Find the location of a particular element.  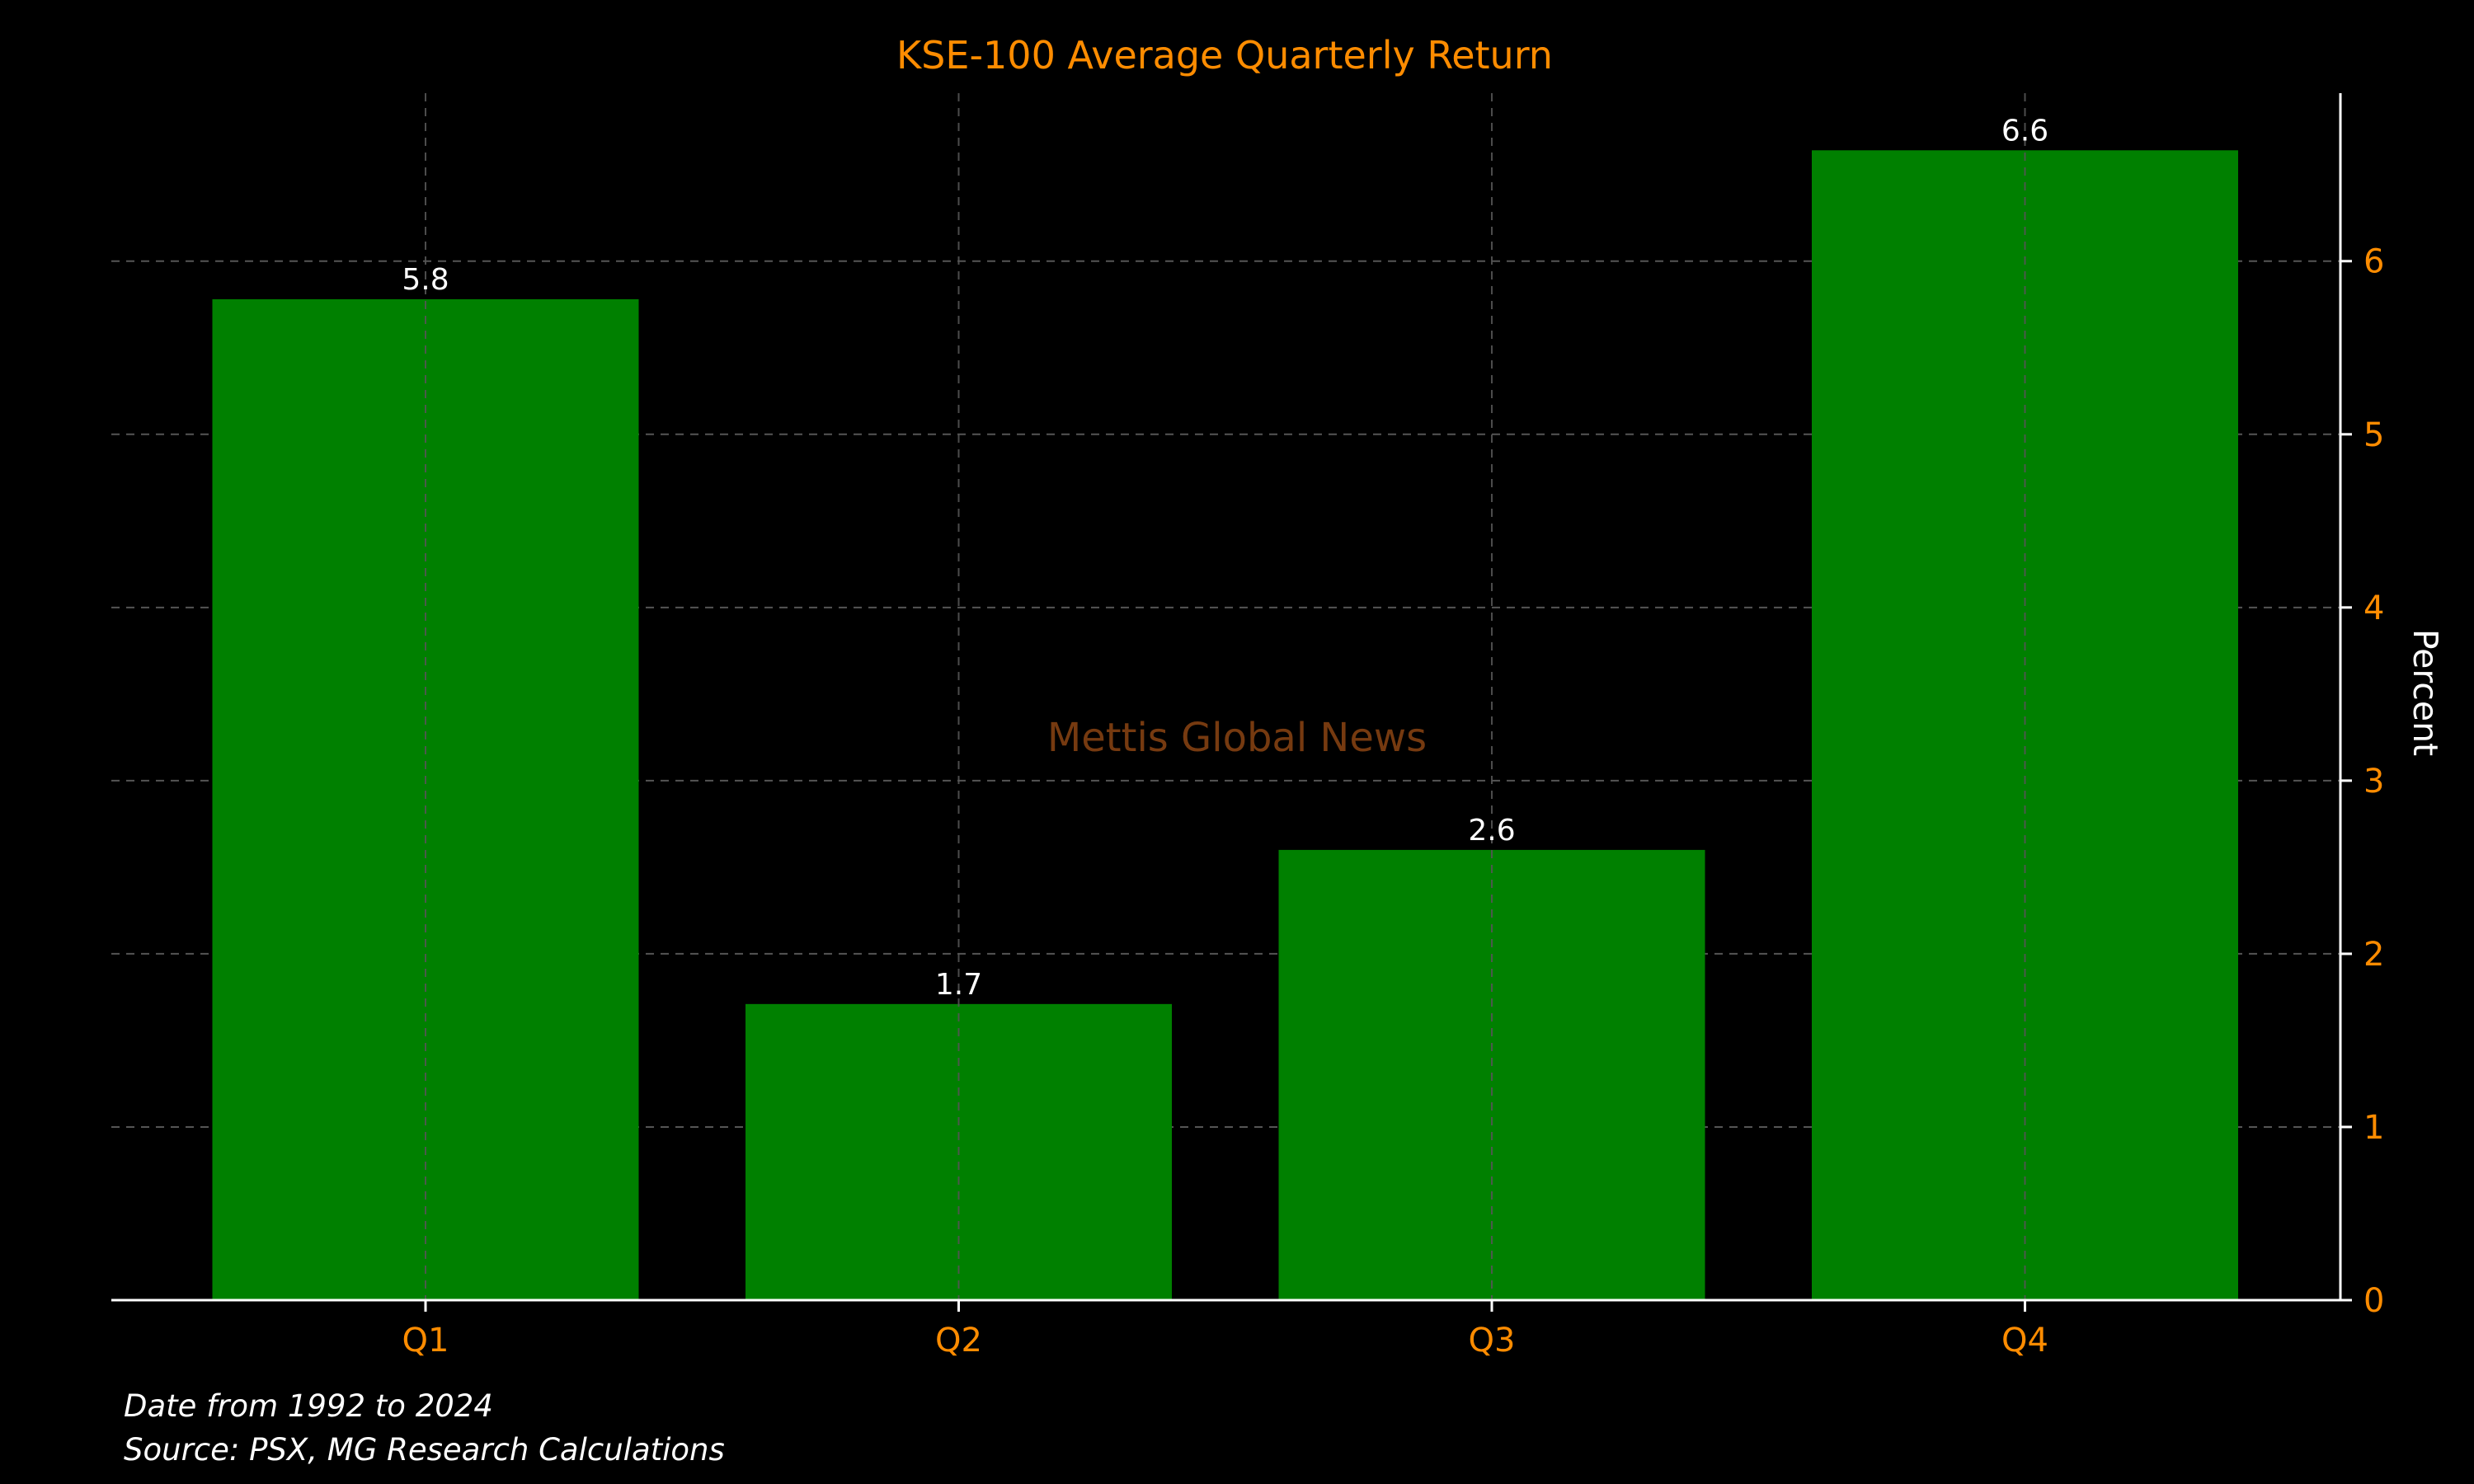

y-tick-label: 0 is located at coordinates (2373, 1301).